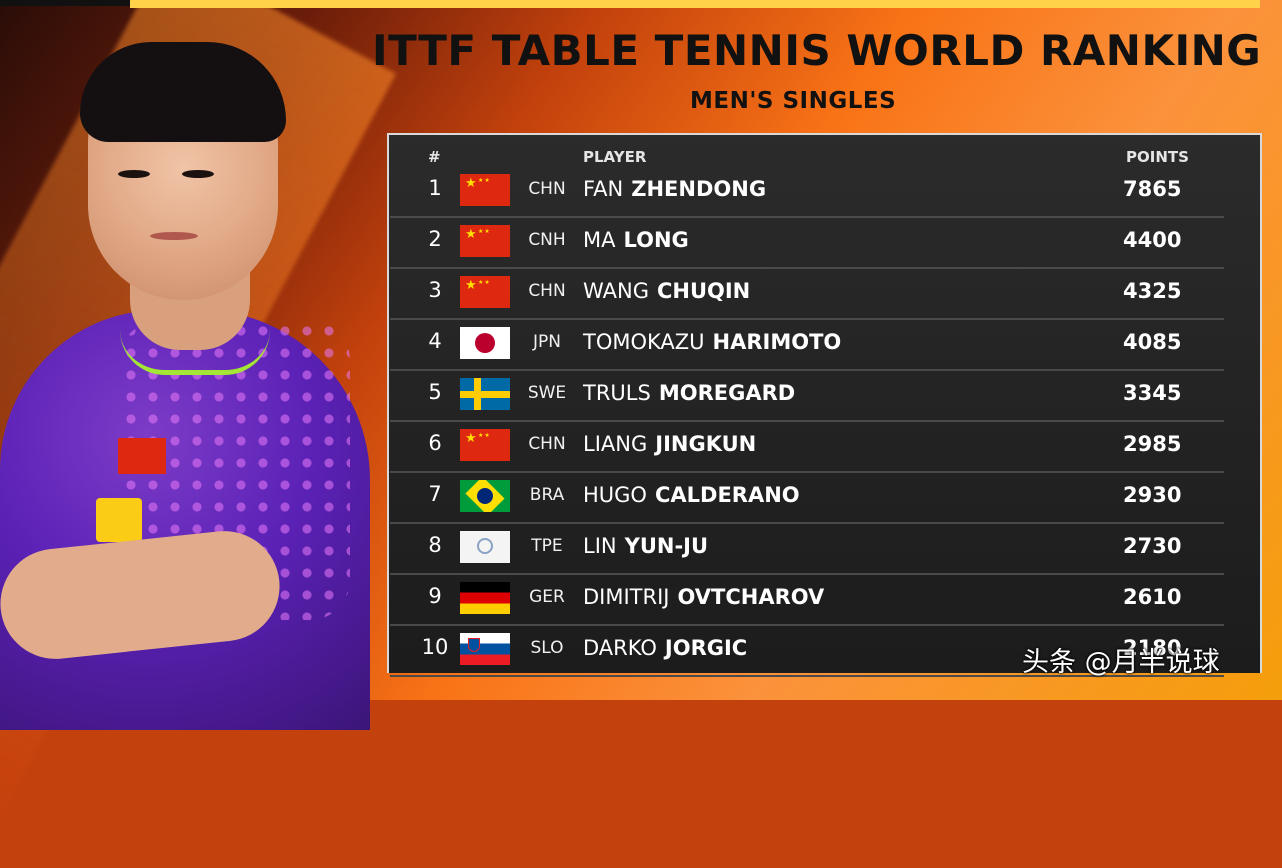 This screenshot has height=868, width=1282. What do you see at coordinates (435, 341) in the screenshot?
I see `rank-number: 4` at bounding box center [435, 341].